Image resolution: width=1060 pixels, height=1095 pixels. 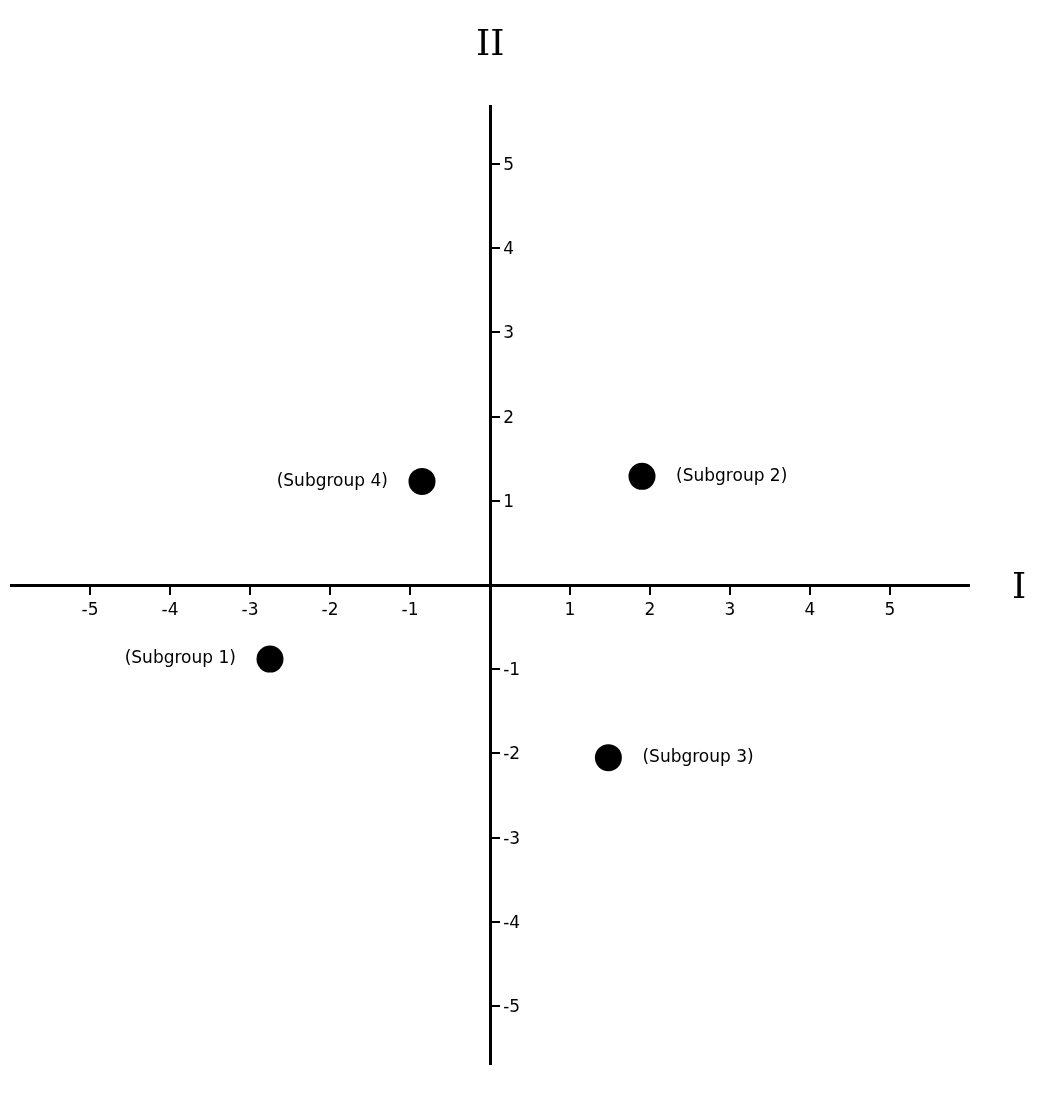 What do you see at coordinates (490, 42) in the screenshot?
I see `y-axis-title: II` at bounding box center [490, 42].